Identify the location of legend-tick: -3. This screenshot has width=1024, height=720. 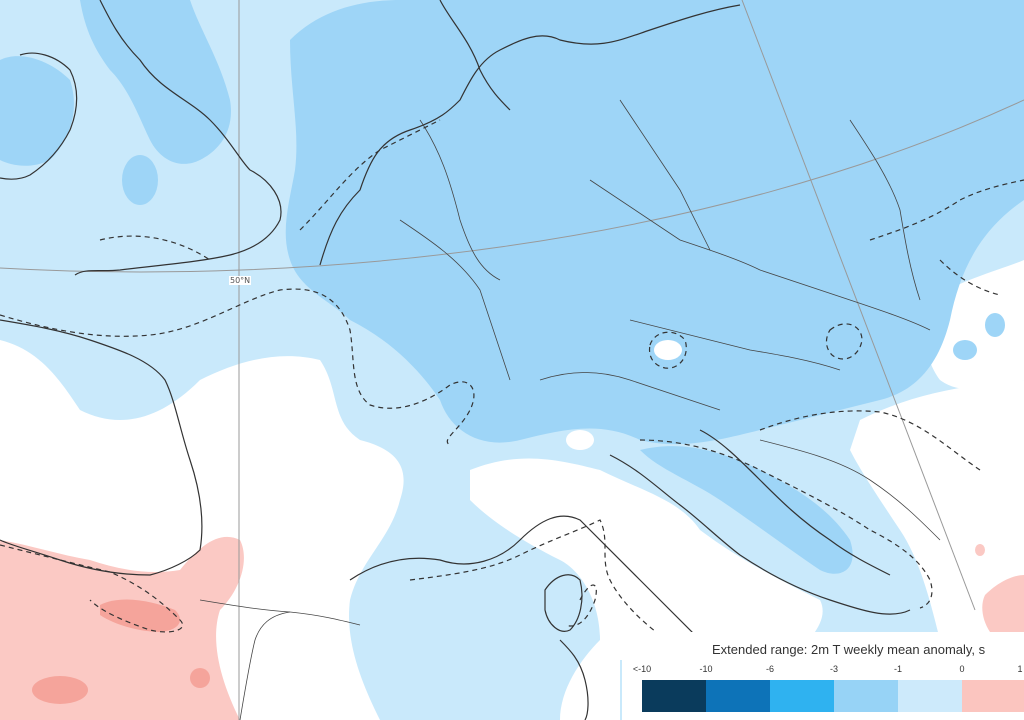
(834, 669).